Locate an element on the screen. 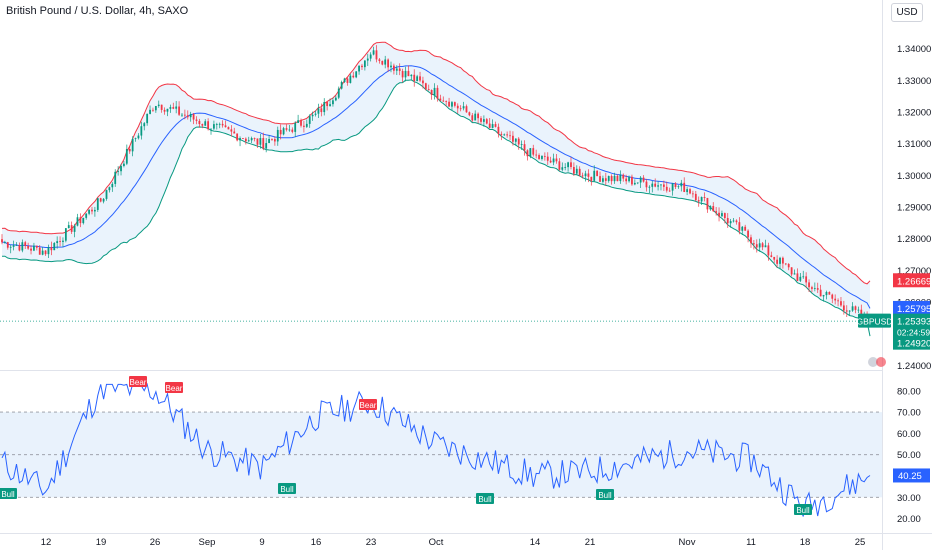 The image size is (932, 550). price-tag is located at coordinates (911, 307).